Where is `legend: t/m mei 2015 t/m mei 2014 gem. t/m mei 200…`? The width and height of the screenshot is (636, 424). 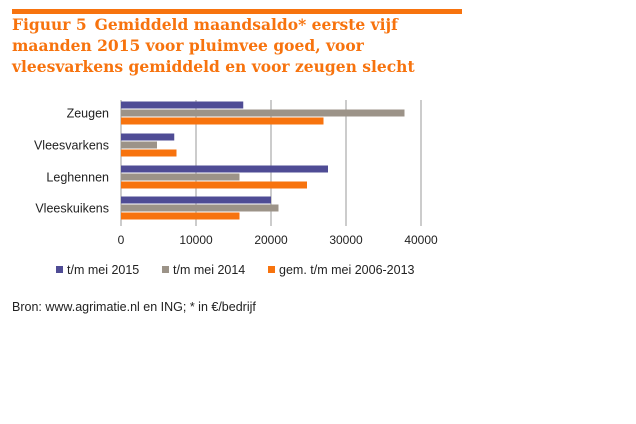
legend: t/m mei 2015 t/m mei 2014 gem. t/m mei 200… is located at coordinates (235, 270).